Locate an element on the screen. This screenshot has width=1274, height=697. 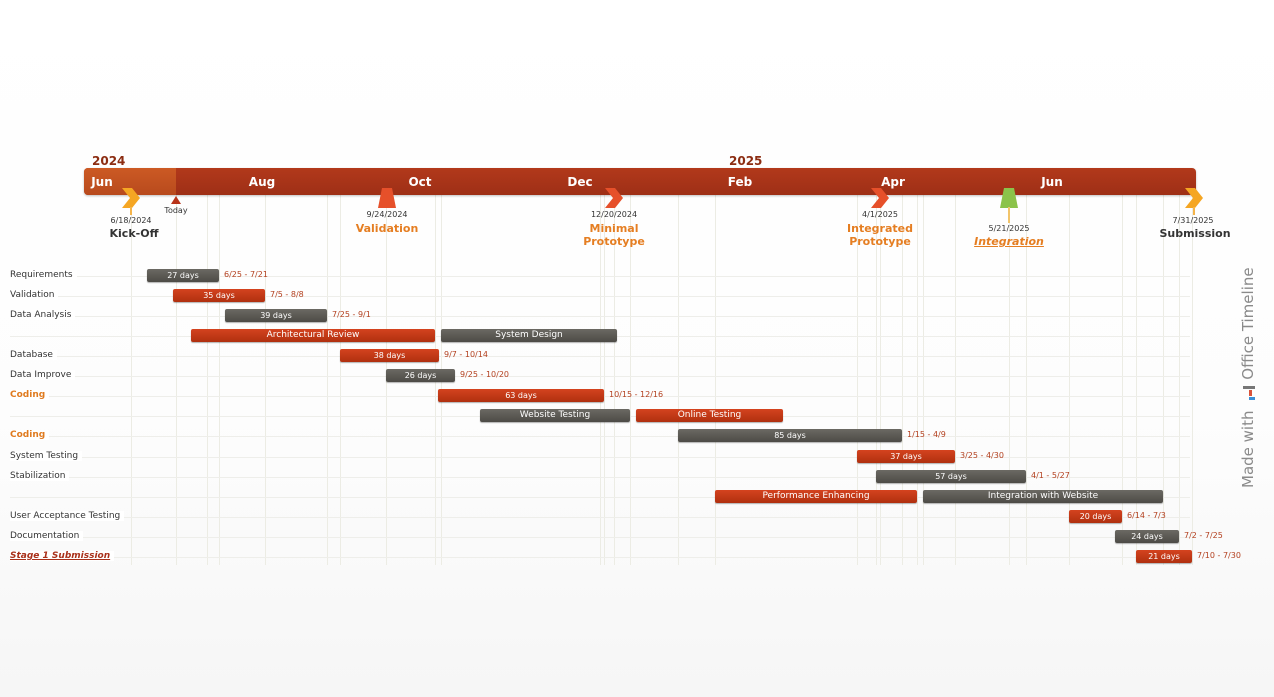
task-label: Database is located at coordinates (33, 355).